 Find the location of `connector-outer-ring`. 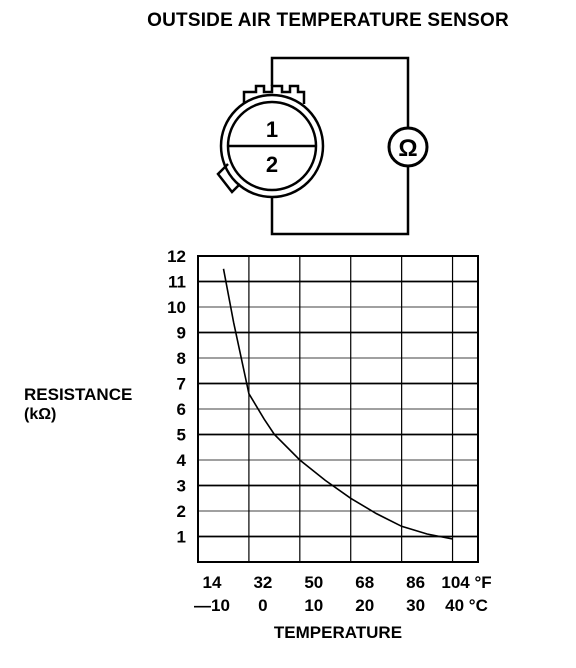

connector-outer-ring is located at coordinates (272, 146).